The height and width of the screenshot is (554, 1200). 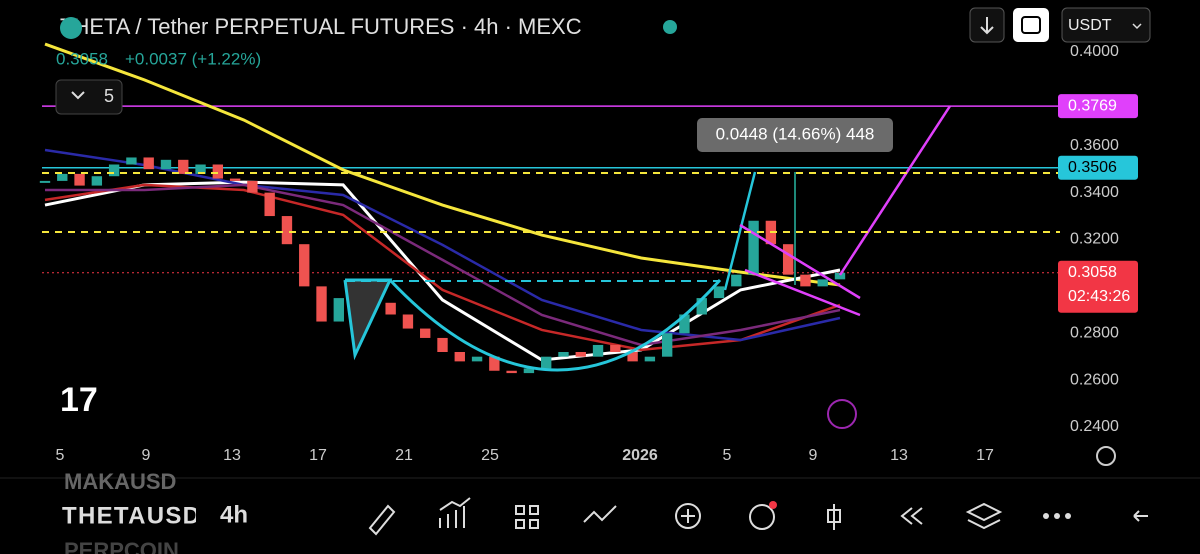 What do you see at coordinates (1094, 426) in the screenshot?
I see `y-tick-label: 0.2400` at bounding box center [1094, 426].